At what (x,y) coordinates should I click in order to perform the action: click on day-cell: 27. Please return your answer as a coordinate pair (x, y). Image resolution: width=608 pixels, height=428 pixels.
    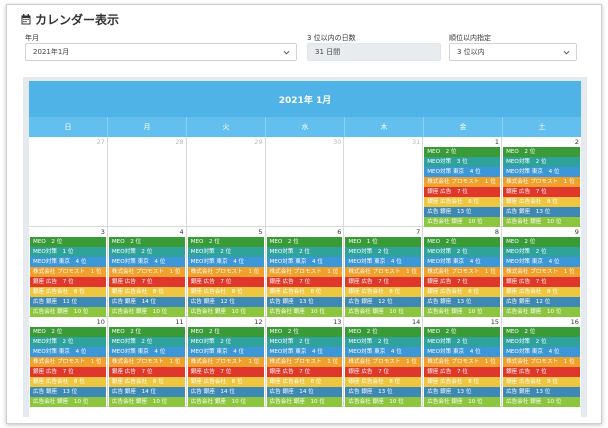
    Looking at the image, I should click on (68, 181).